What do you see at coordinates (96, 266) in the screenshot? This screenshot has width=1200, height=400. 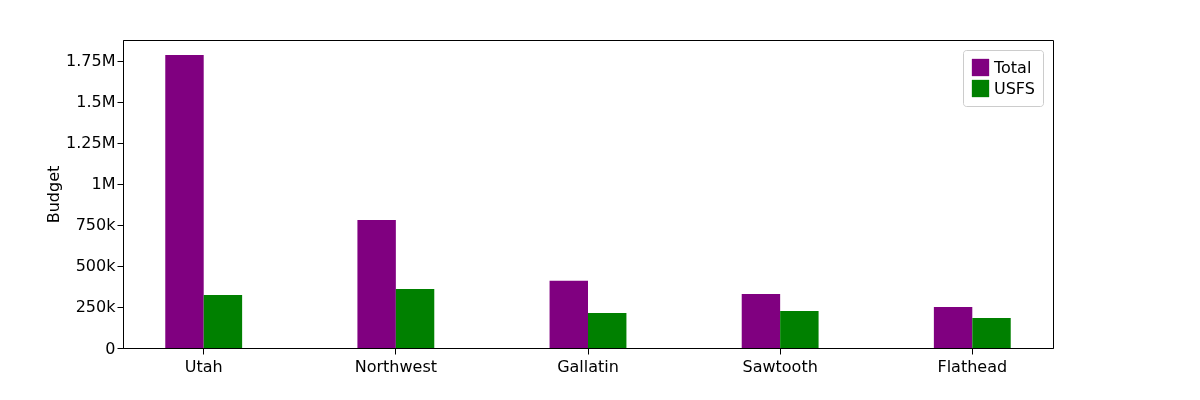 I see `y-tick-label: 500k` at bounding box center [96, 266].